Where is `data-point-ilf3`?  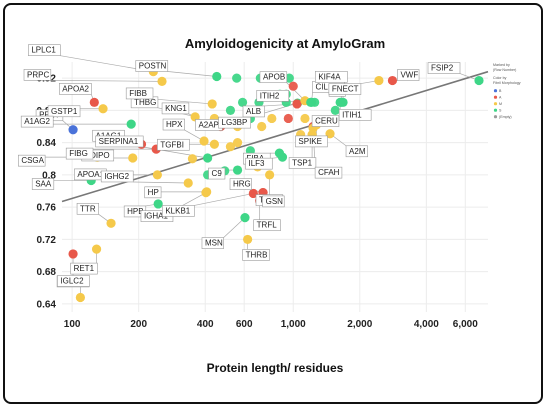
data-point-ilf3 is located at coordinates (282, 157).